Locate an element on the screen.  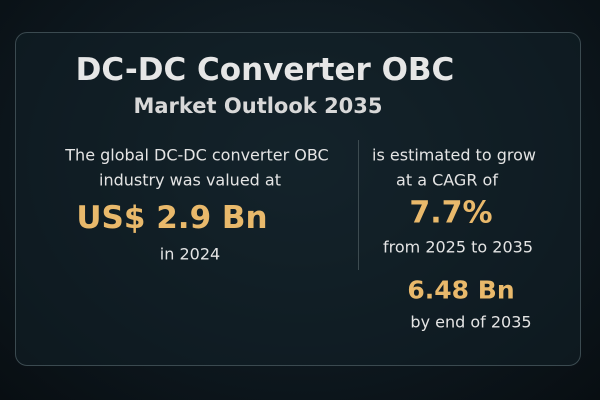
title: DC-DC Converter OBC is located at coordinates (265, 70).